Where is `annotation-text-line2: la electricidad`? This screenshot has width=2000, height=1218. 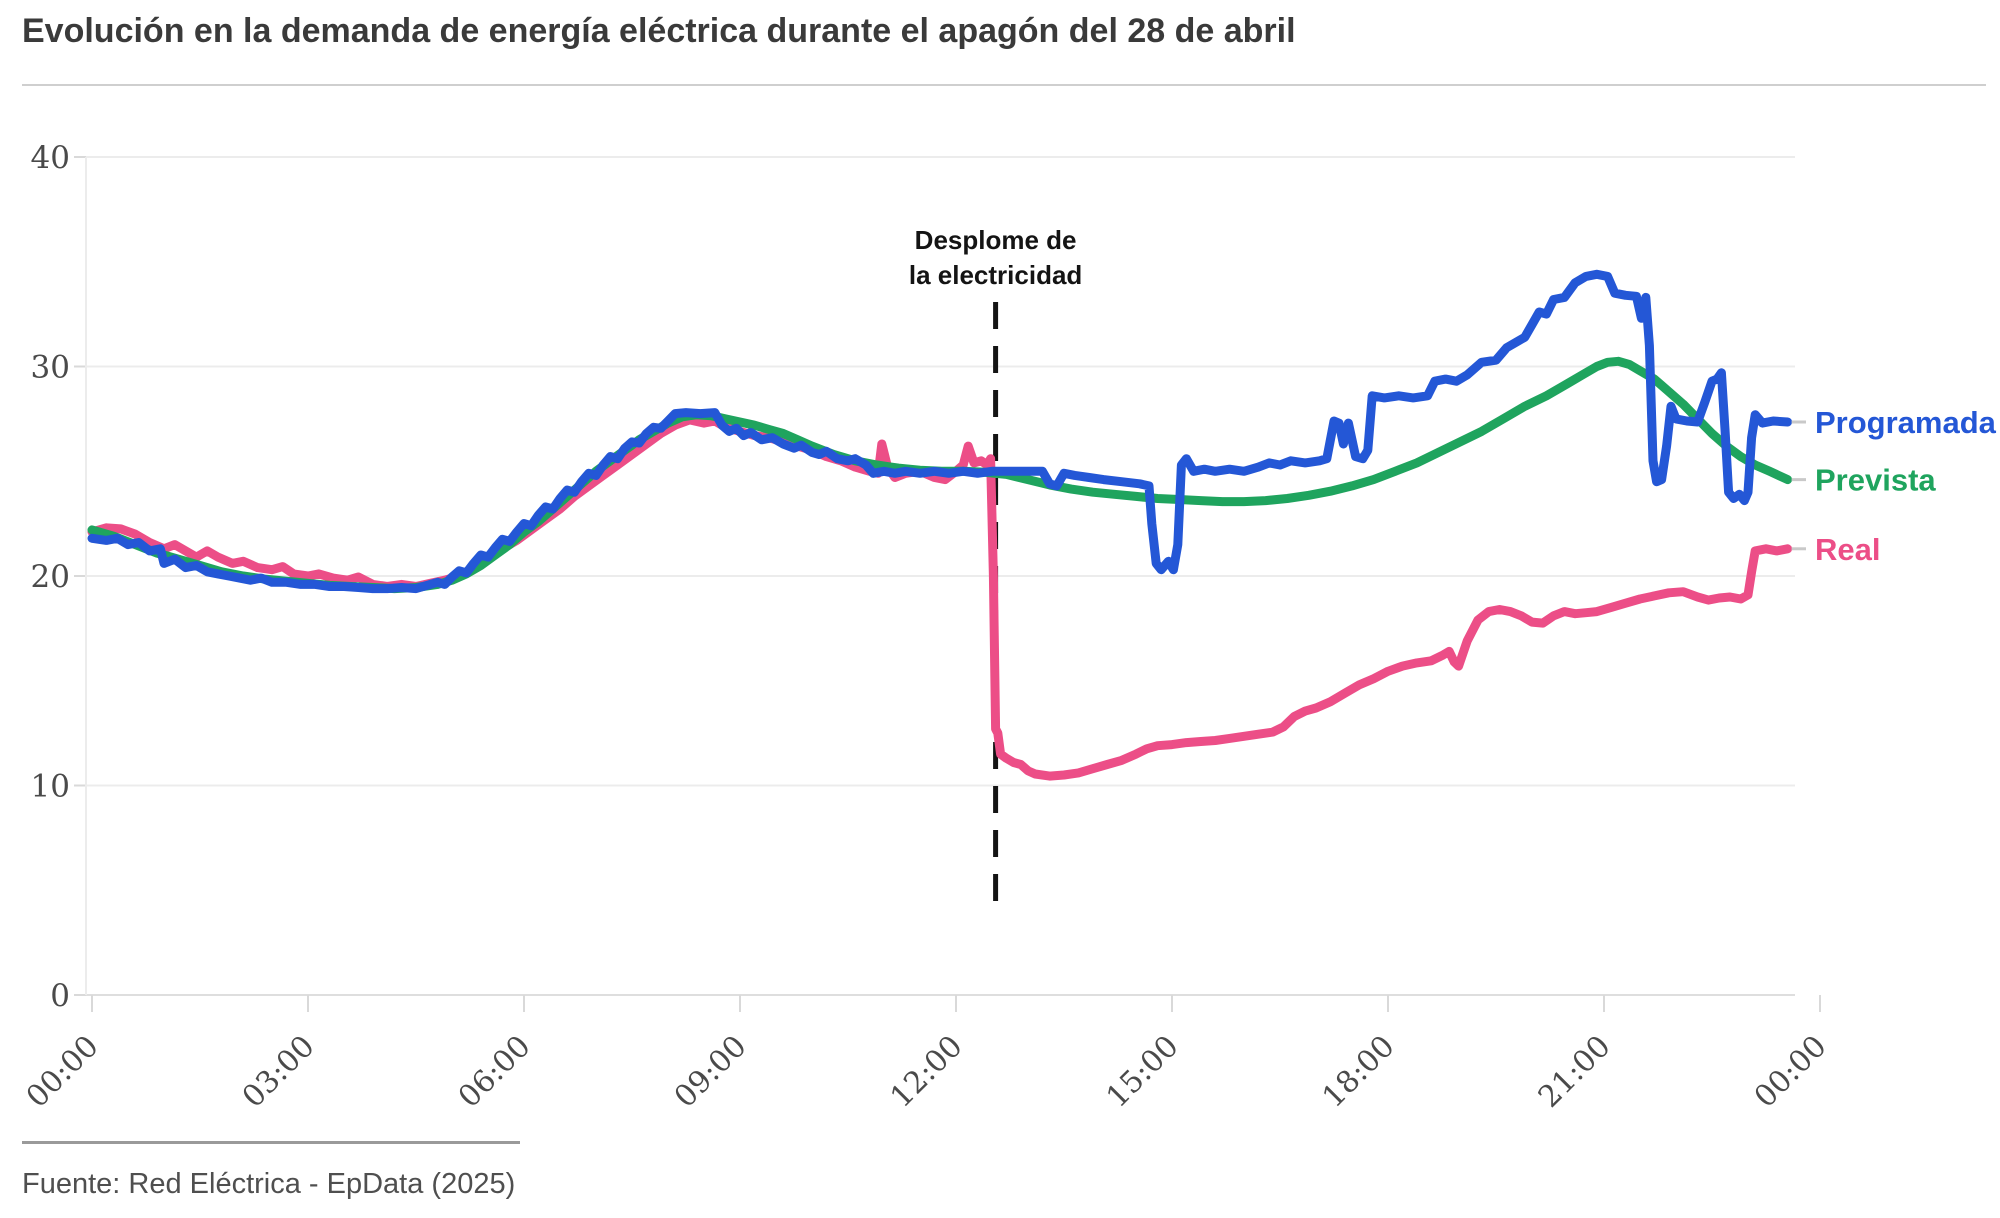 annotation-text-line2: la electricidad is located at coordinates (995, 275).